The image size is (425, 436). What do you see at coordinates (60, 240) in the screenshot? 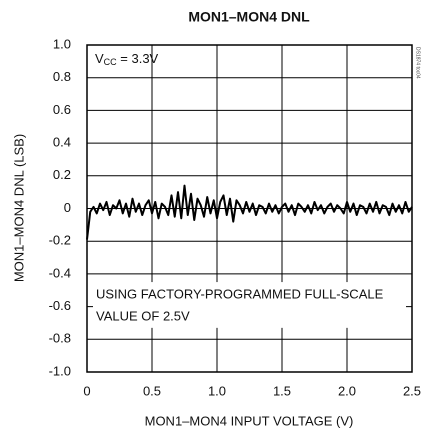
I see `y-tick-label: -0.2` at bounding box center [60, 240].